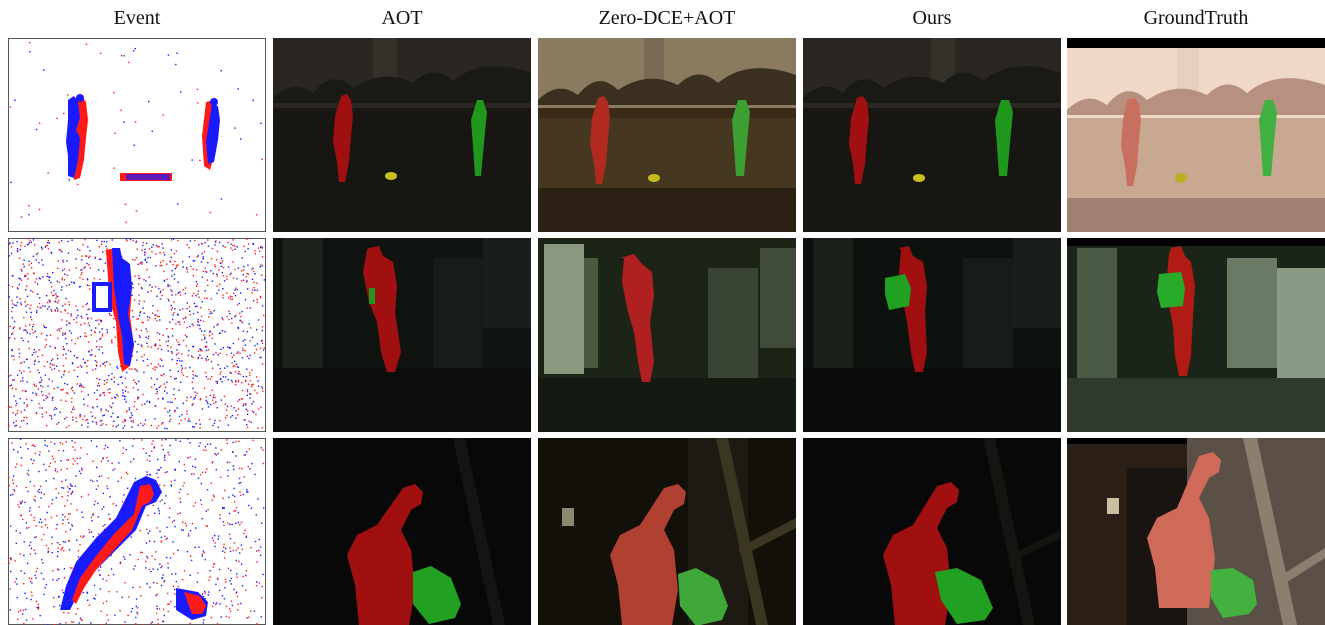 Image resolution: width=1325 pixels, height=625 pixels. Describe the element at coordinates (137, 18) in the screenshot. I see `column-header-event: Event` at that location.